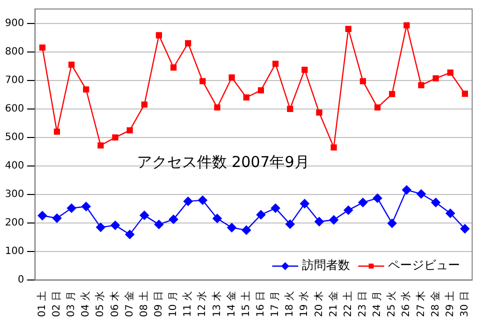  What do you see at coordinates (159, 304) in the screenshot?
I see `x-tick-label: 09 日` at bounding box center [159, 304].